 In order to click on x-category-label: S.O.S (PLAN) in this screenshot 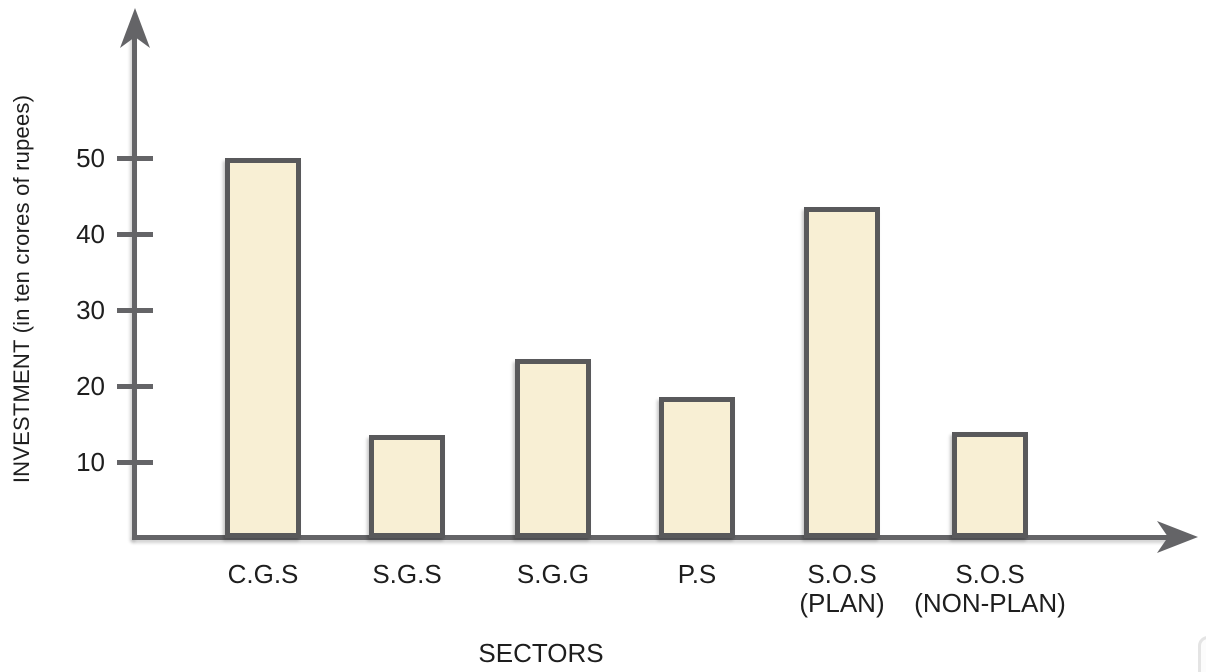, I will do `click(842, 588)`.